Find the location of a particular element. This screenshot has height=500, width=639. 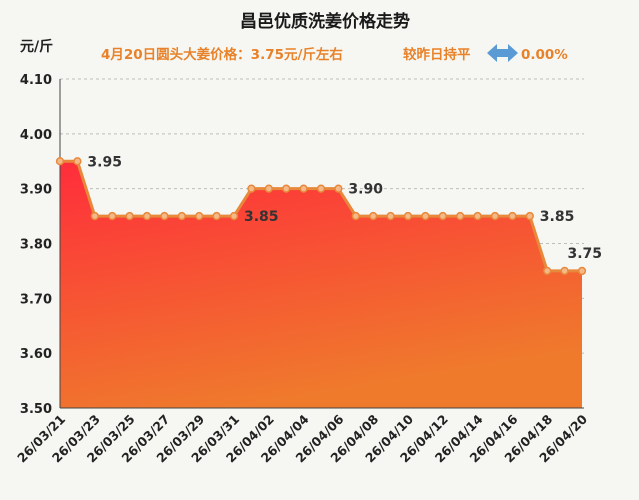

data-label: 3.95 is located at coordinates (104, 162).